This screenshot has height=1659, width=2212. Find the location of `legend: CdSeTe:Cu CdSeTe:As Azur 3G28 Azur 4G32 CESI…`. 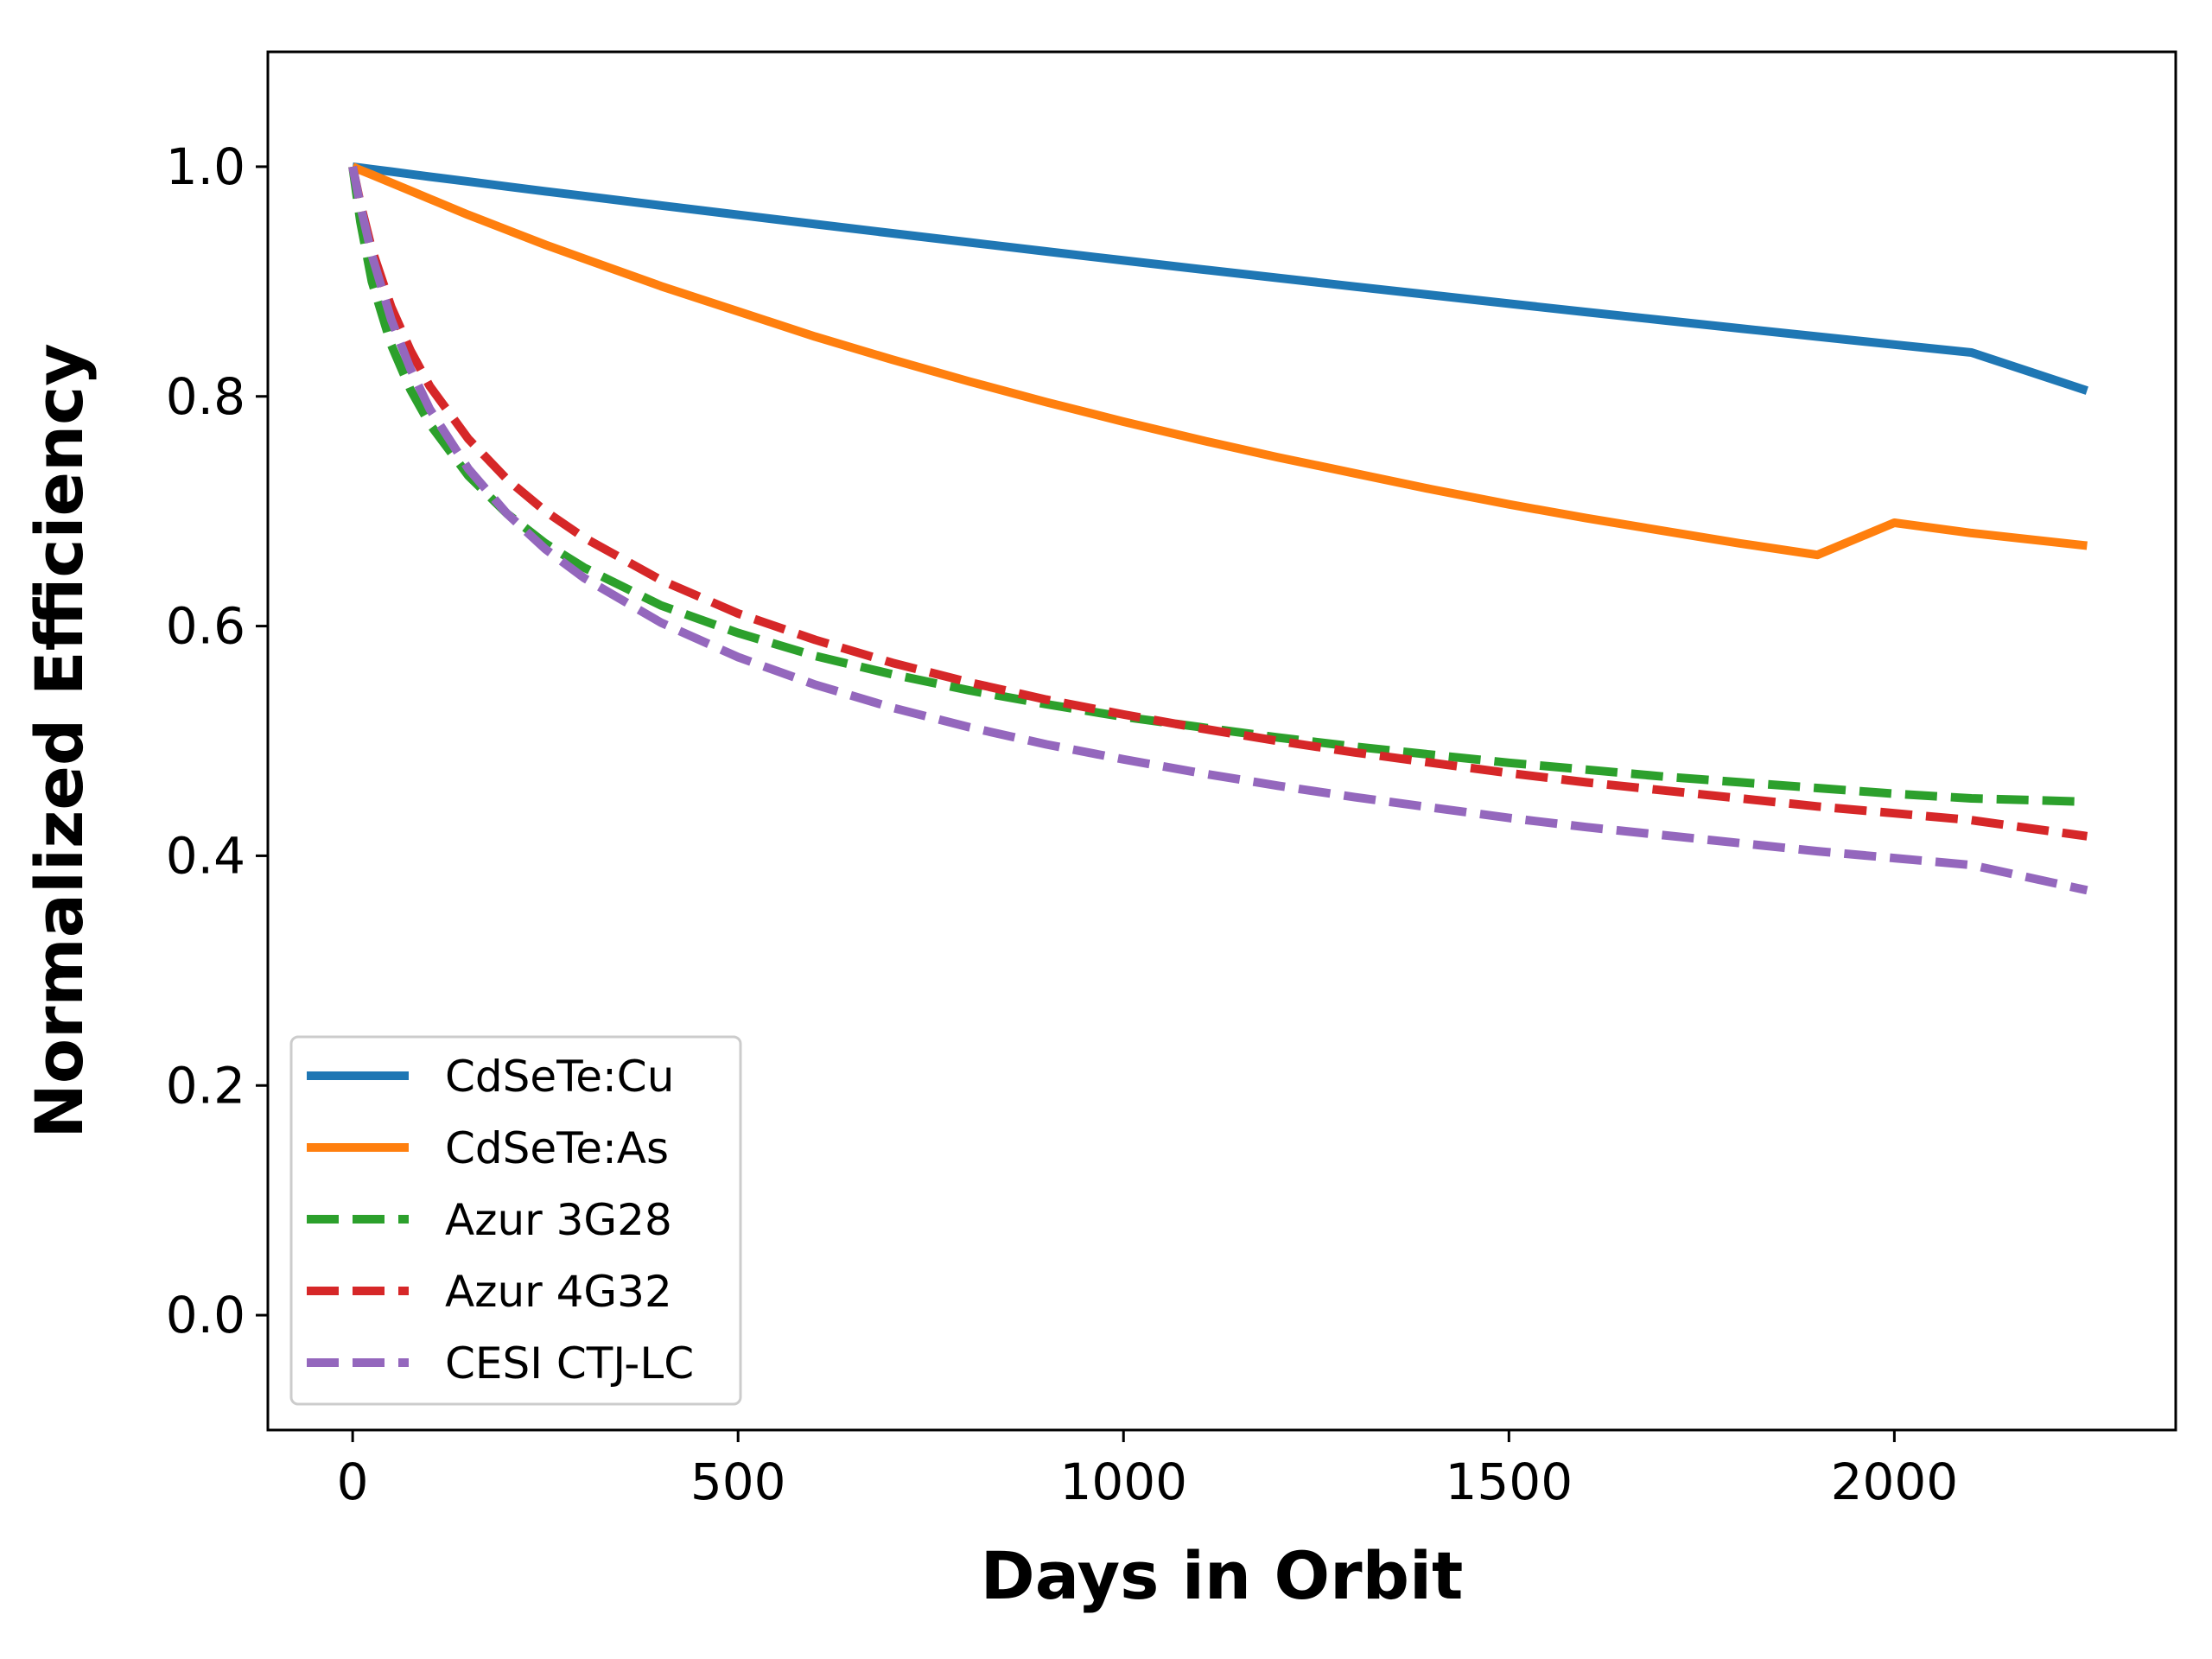

legend: CdSeTe:Cu CdSeTe:As Azur 3G28 Azur 4G32 CESI… is located at coordinates (515, 1220).